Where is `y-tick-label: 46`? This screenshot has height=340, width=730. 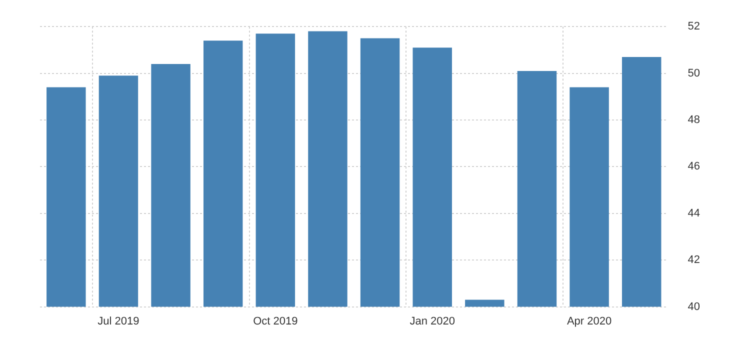 y-tick-label: 46 is located at coordinates (694, 166).